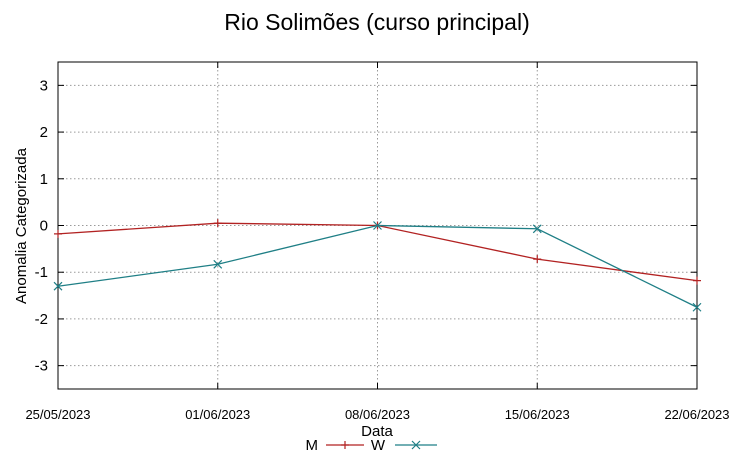 The height and width of the screenshot is (459, 753). Describe the element at coordinates (537, 414) in the screenshot. I see `x-tick-label: 15/06/2023` at that location.